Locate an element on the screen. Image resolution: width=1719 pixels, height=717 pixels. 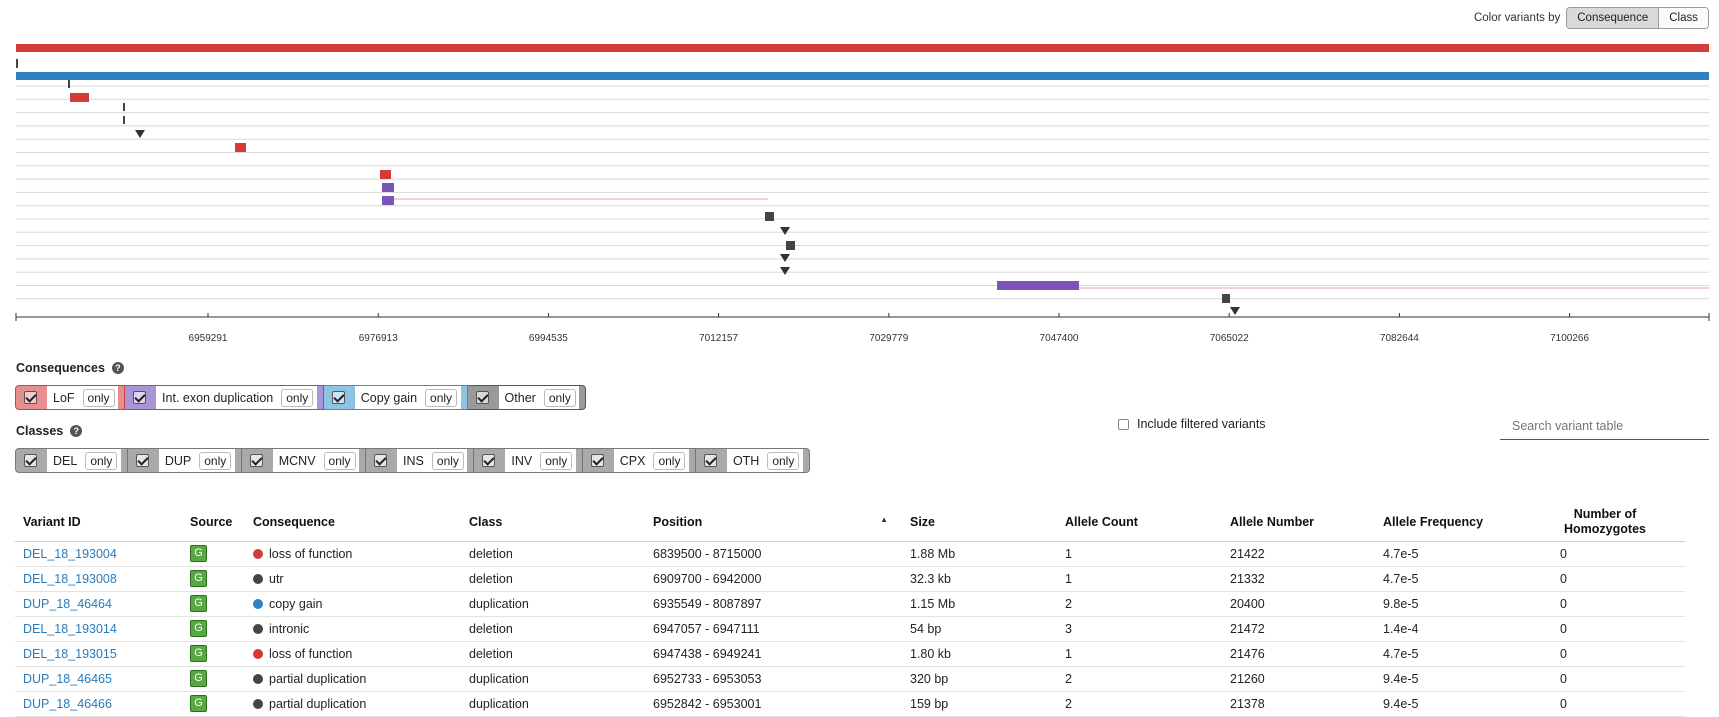
column-allele-number: Allele Number is located at coordinates (1298, 522).